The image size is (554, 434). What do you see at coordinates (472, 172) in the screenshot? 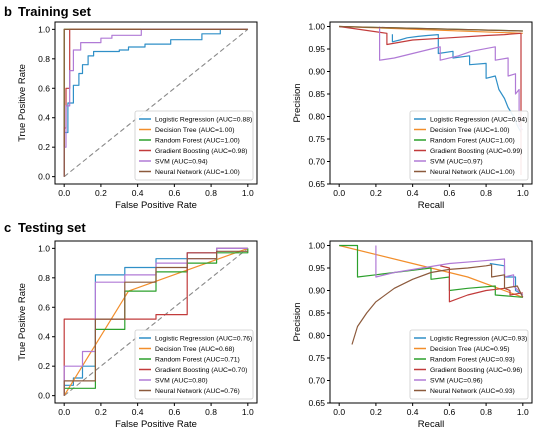
I see `legend-label: Neural Network (AUC=1.00)` at bounding box center [472, 172].